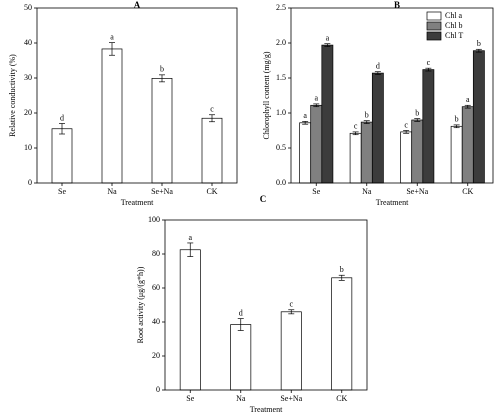 The image size is (500, 416). What do you see at coordinates (281, 182) in the screenshot?
I see `y-tick-label: 0.0` at bounding box center [281, 182].